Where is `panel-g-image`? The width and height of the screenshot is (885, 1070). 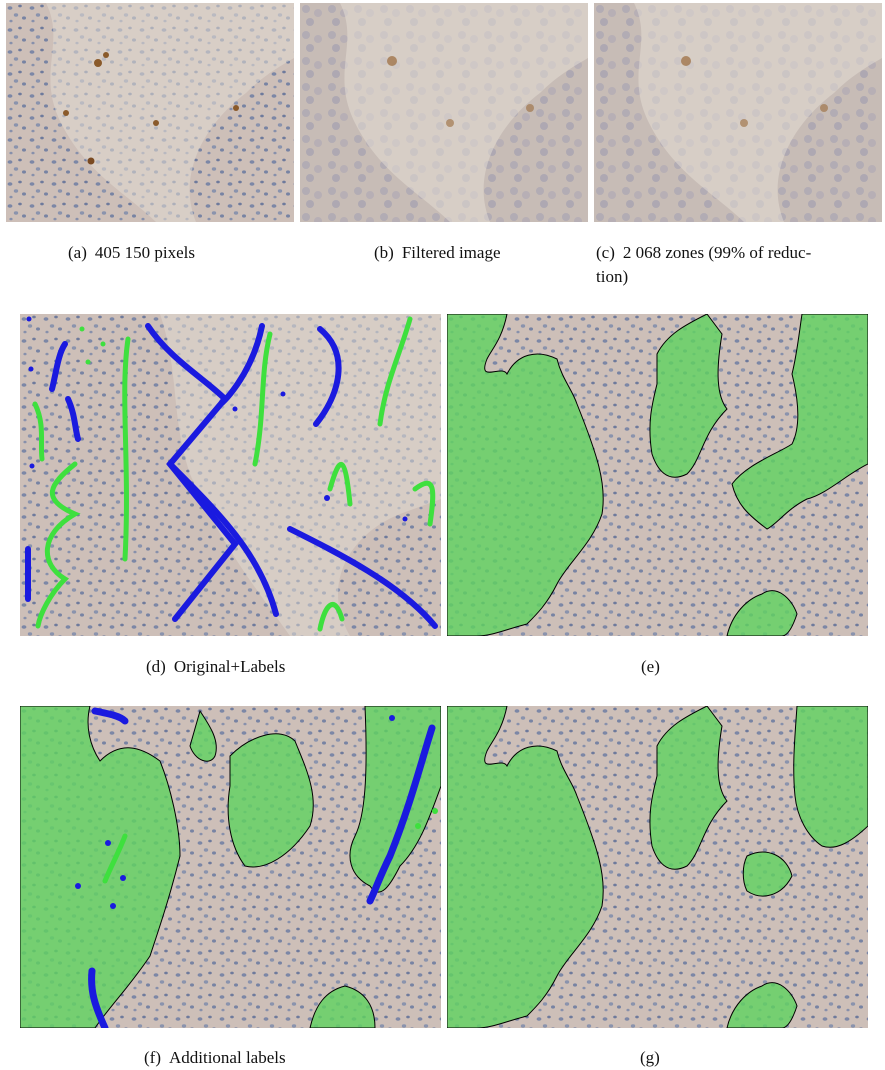 panel-g-image is located at coordinates (657, 867).